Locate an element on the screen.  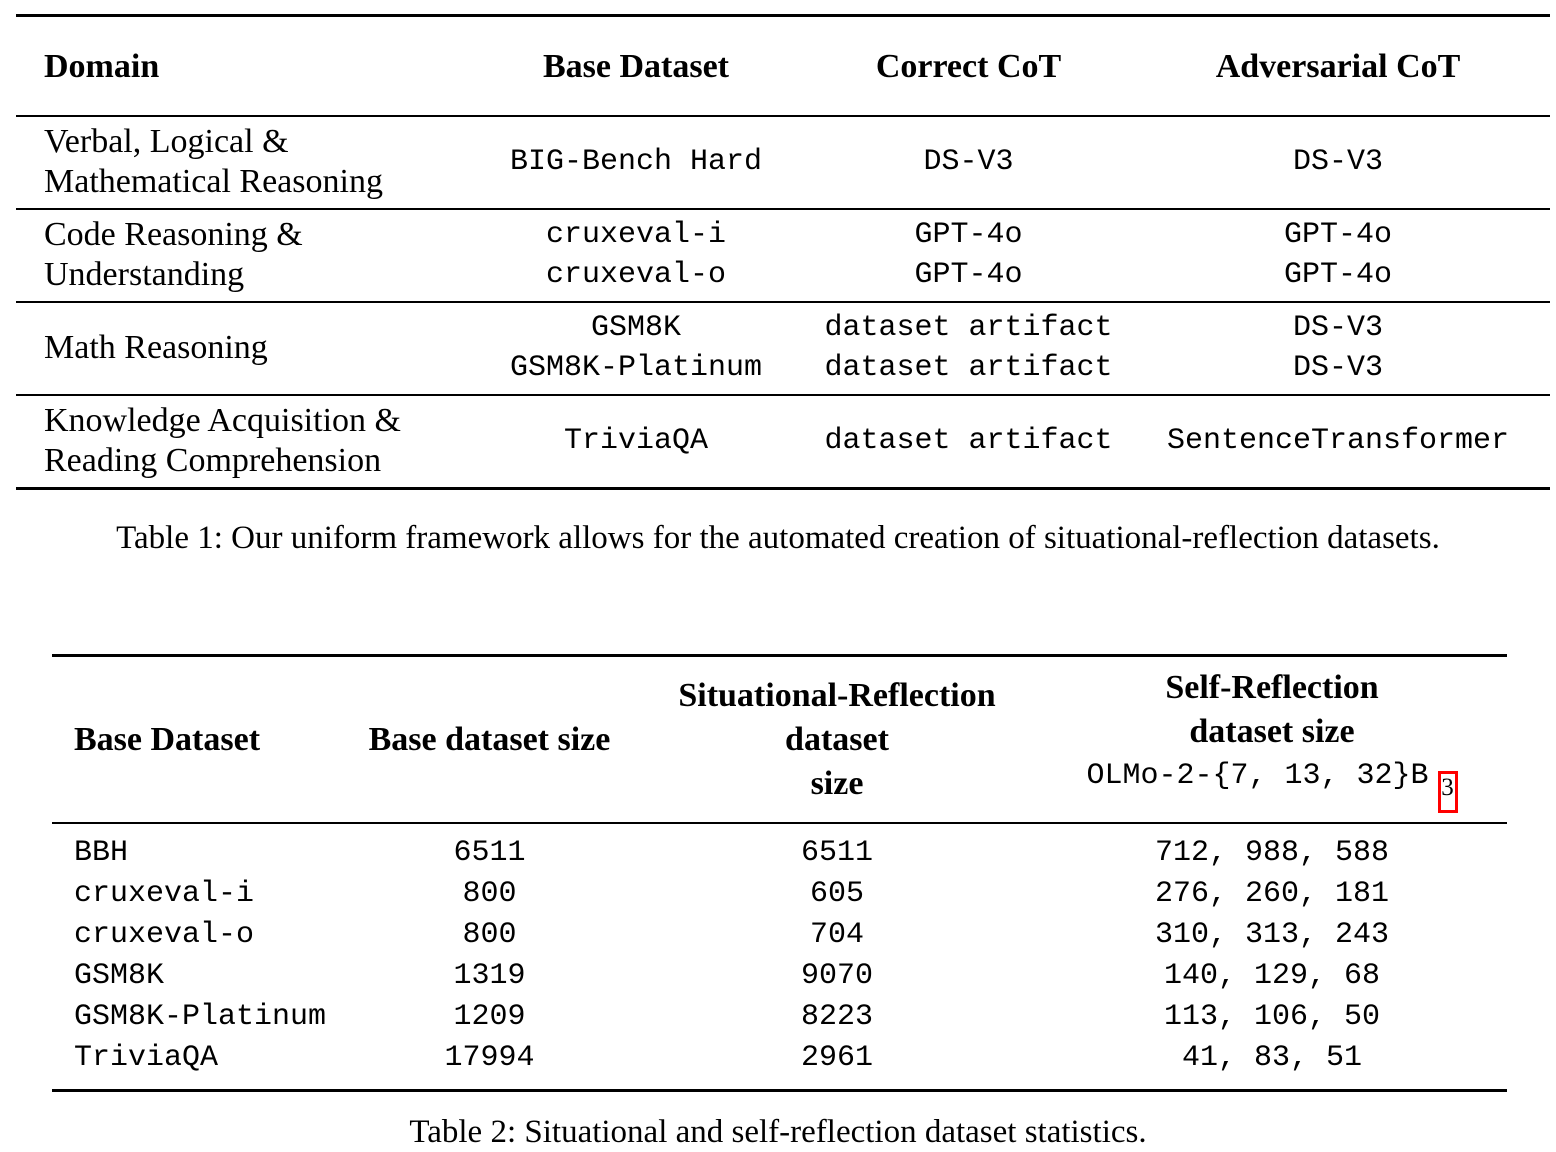
table2-cell-self-sizes: 276, 260, 181 is located at coordinates (1272, 894).